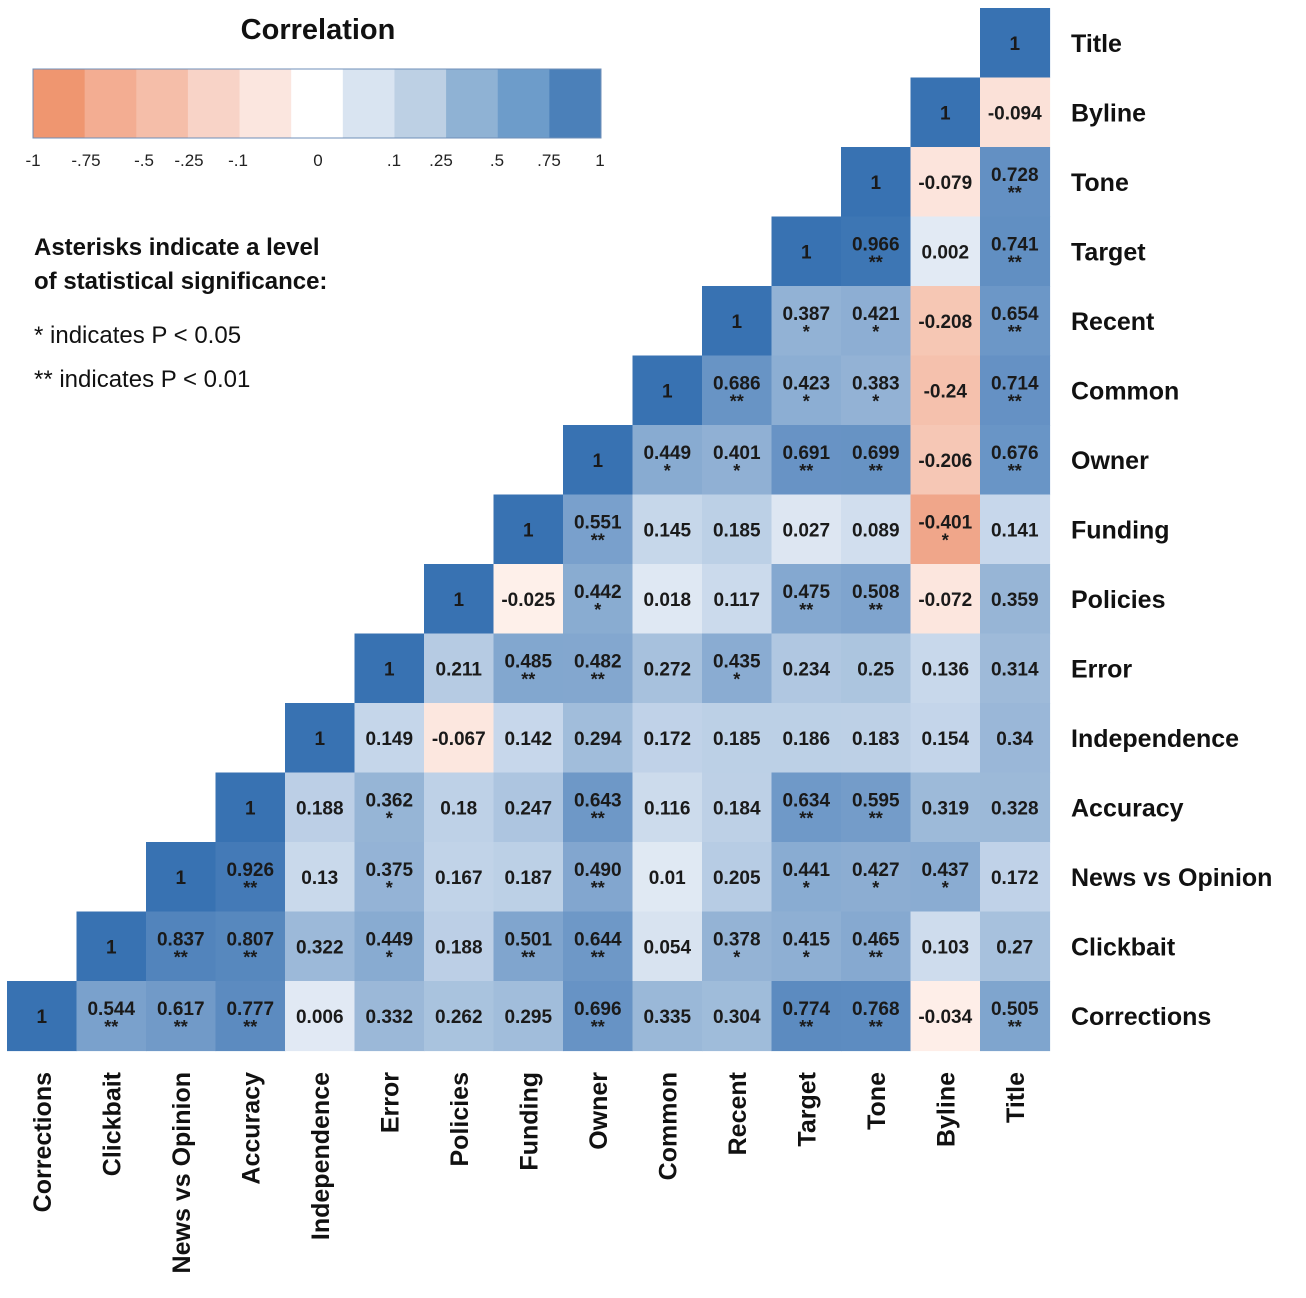 The image size is (1306, 1298). I want to click on cell-value-label: 0.186, so click(806, 739).